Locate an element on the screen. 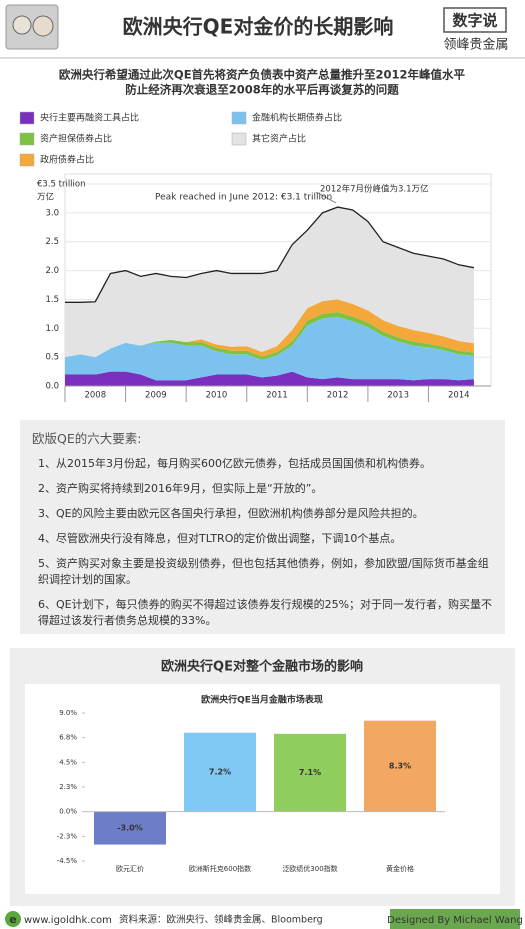 This screenshot has height=929, width=525. value-label: 7.1% is located at coordinates (310, 772).